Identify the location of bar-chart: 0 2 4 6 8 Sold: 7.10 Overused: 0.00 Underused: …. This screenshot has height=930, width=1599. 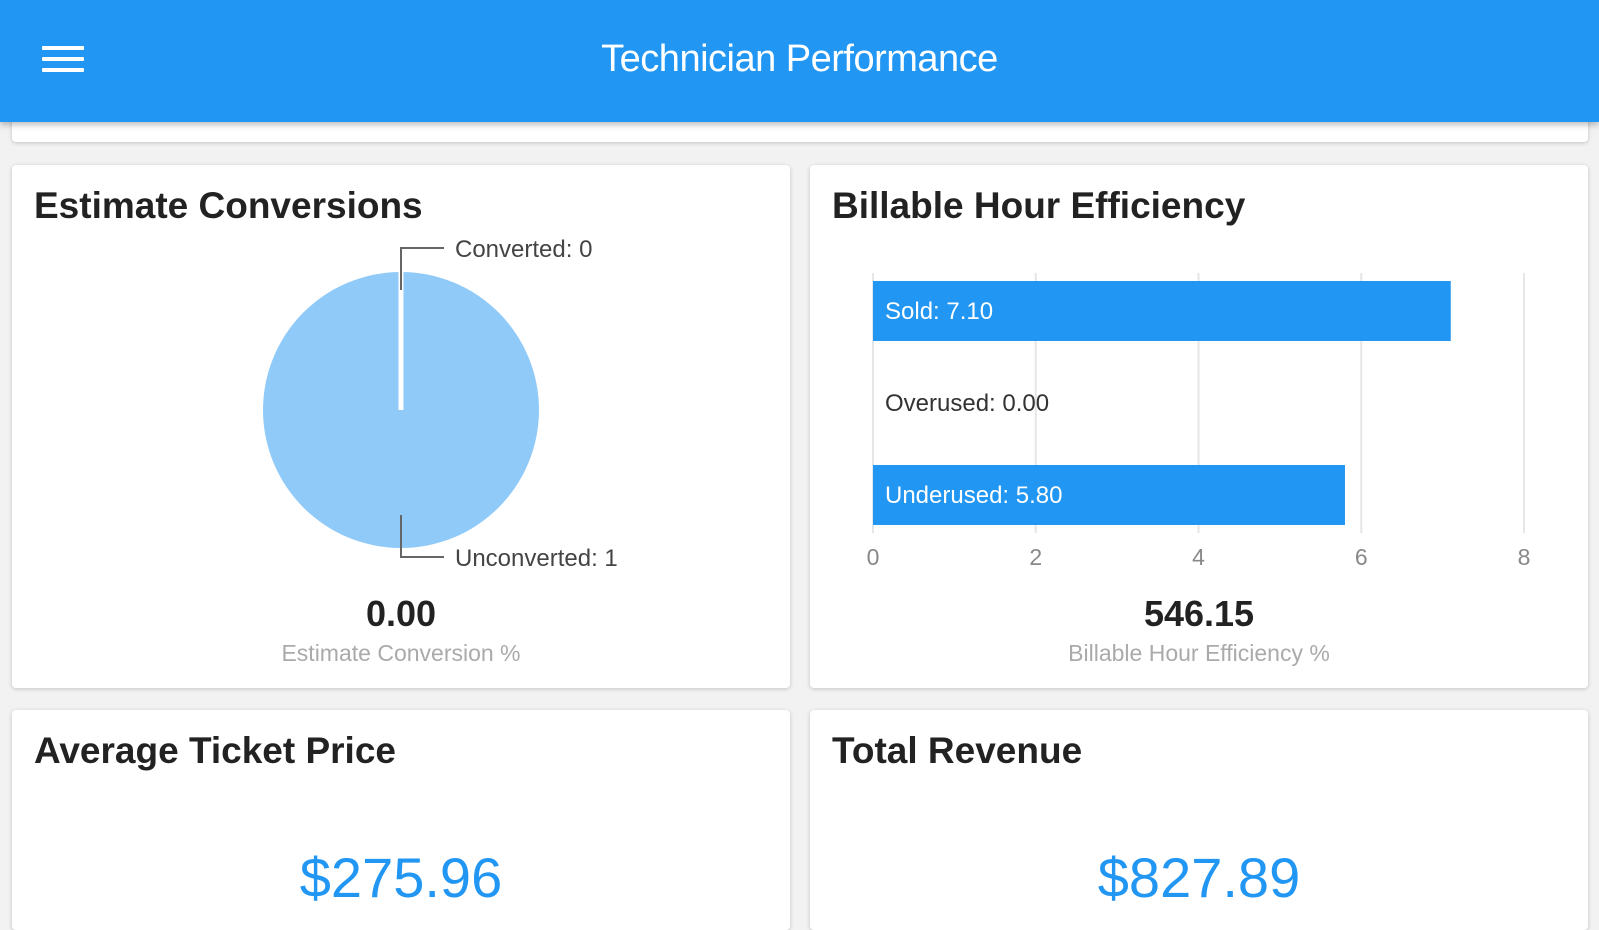
(1199, 421).